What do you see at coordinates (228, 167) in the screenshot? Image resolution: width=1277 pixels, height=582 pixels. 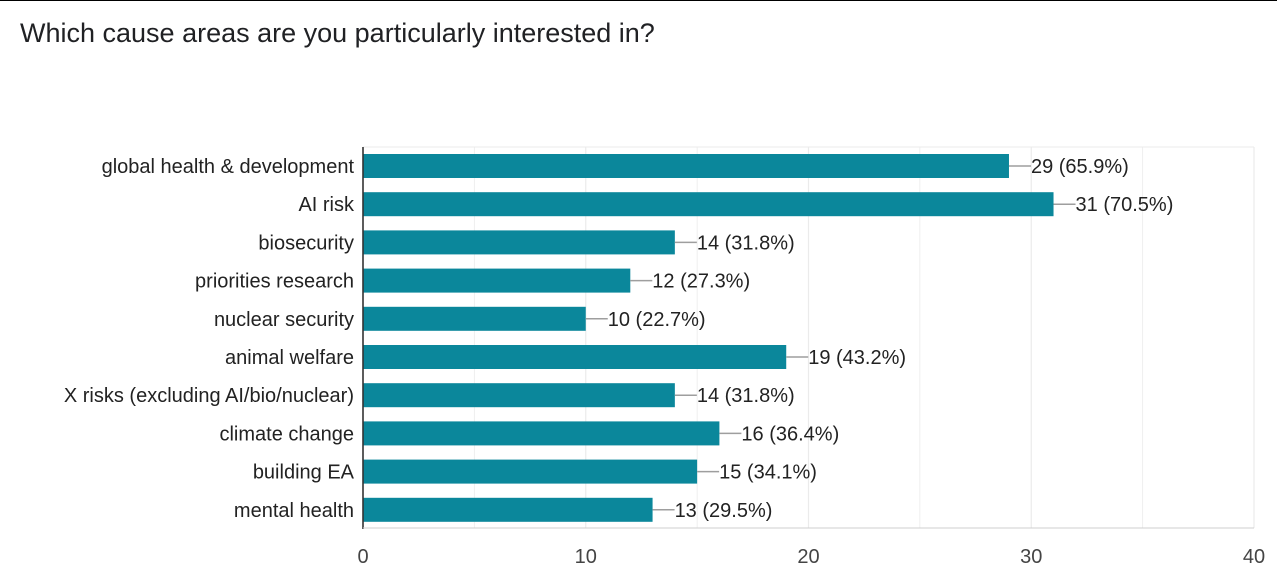 I see `category-label: global health & development` at bounding box center [228, 167].